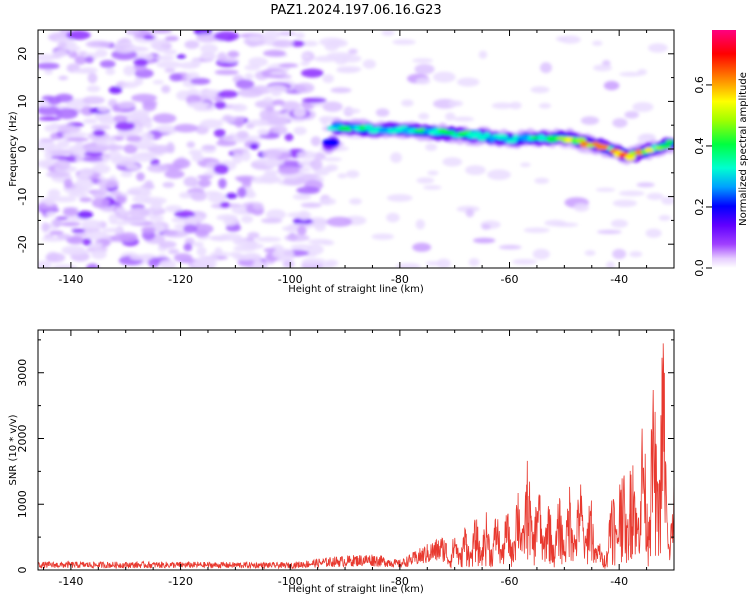  Describe the element at coordinates (356, 589) in the screenshot. I see `snr-xlabel: Height of straight line (km)` at that location.